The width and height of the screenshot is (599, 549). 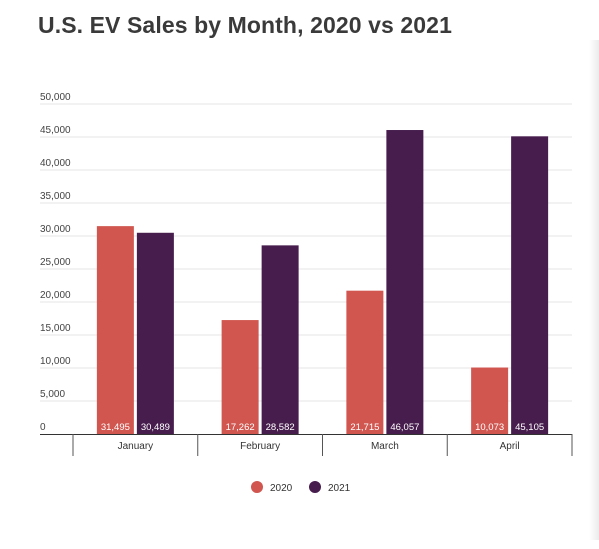 What do you see at coordinates (257, 487) in the screenshot?
I see `legend-swatch-2020` at bounding box center [257, 487].